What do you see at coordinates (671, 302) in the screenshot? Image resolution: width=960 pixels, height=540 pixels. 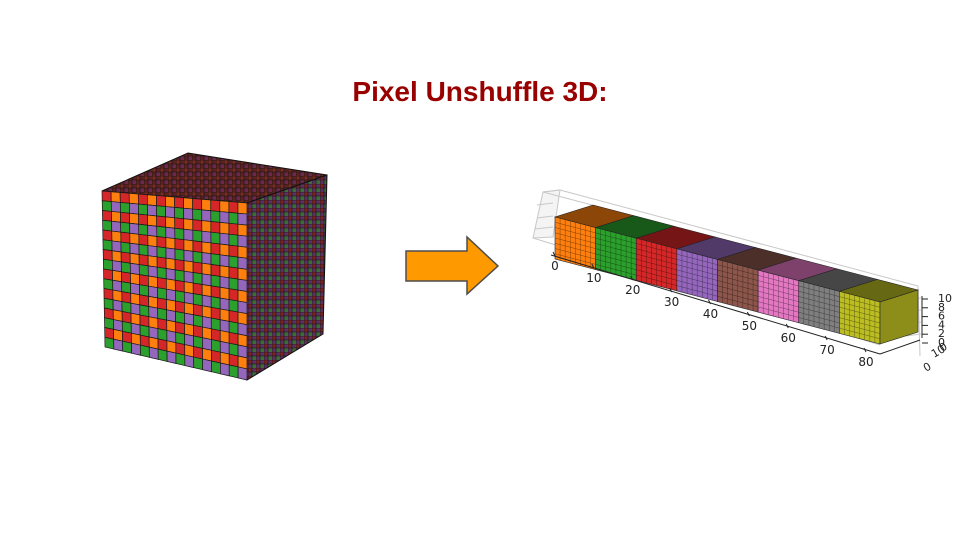 I see `x-tick-label: 30` at bounding box center [671, 302].